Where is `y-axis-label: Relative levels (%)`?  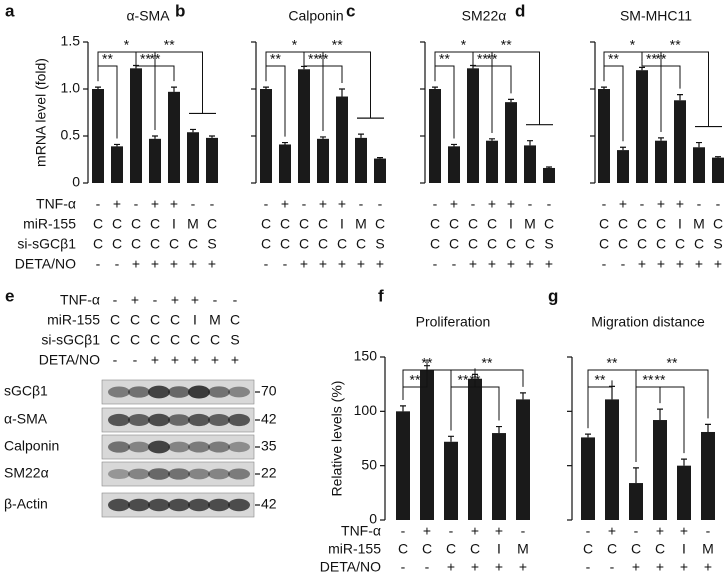 y-axis-label: Relative levels (%) is located at coordinates (337, 439).